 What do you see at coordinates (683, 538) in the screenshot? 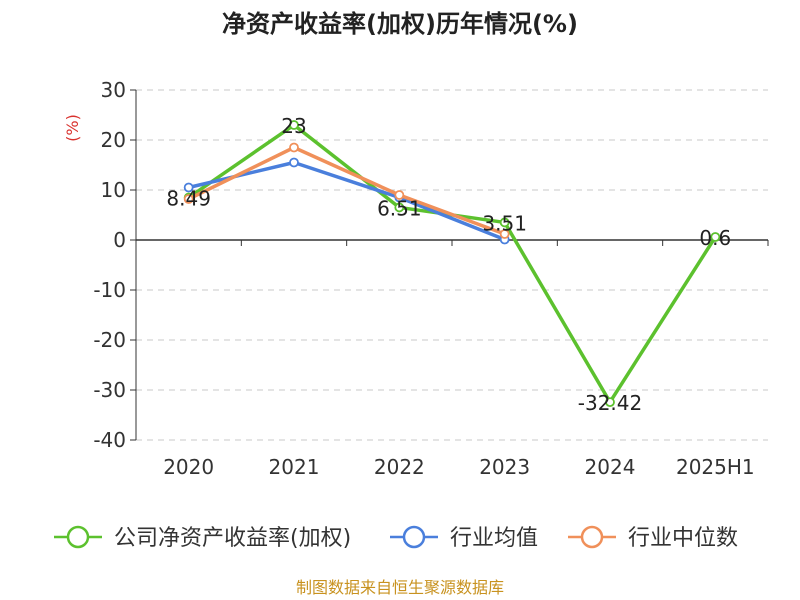
I see `legend-label: 行业中位数` at bounding box center [683, 538].